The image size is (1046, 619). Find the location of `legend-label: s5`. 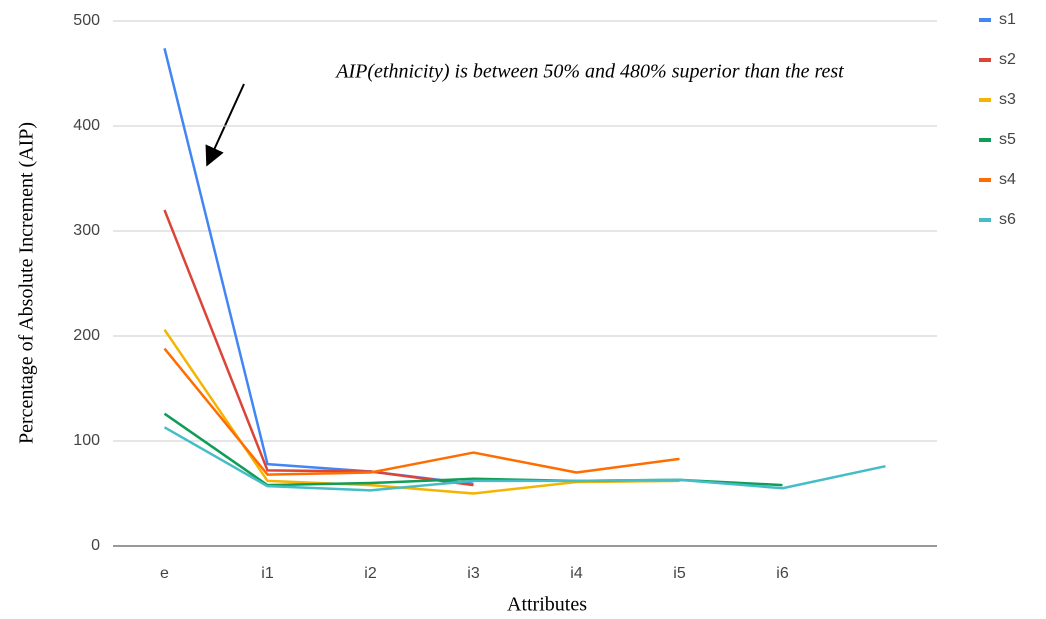

legend-label: s5 is located at coordinates (1007, 139).